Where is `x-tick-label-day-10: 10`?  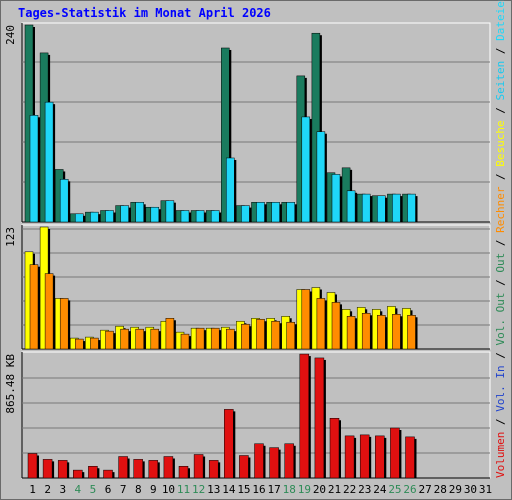
x-tick-label-day-10: 10 is located at coordinates (168, 489).